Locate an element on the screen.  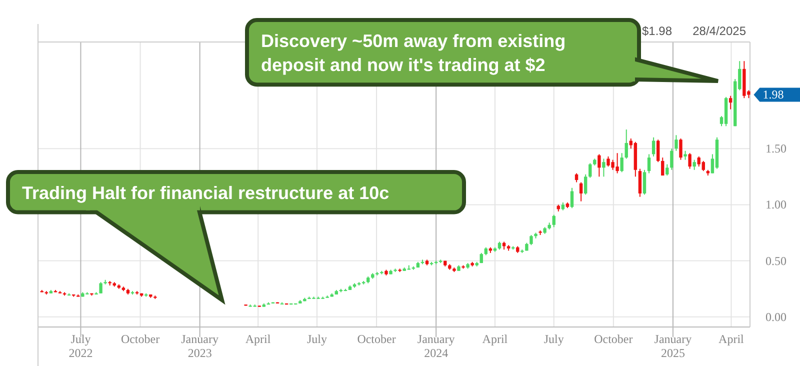
x-tick-label: January 2024 is located at coordinates (436, 346).